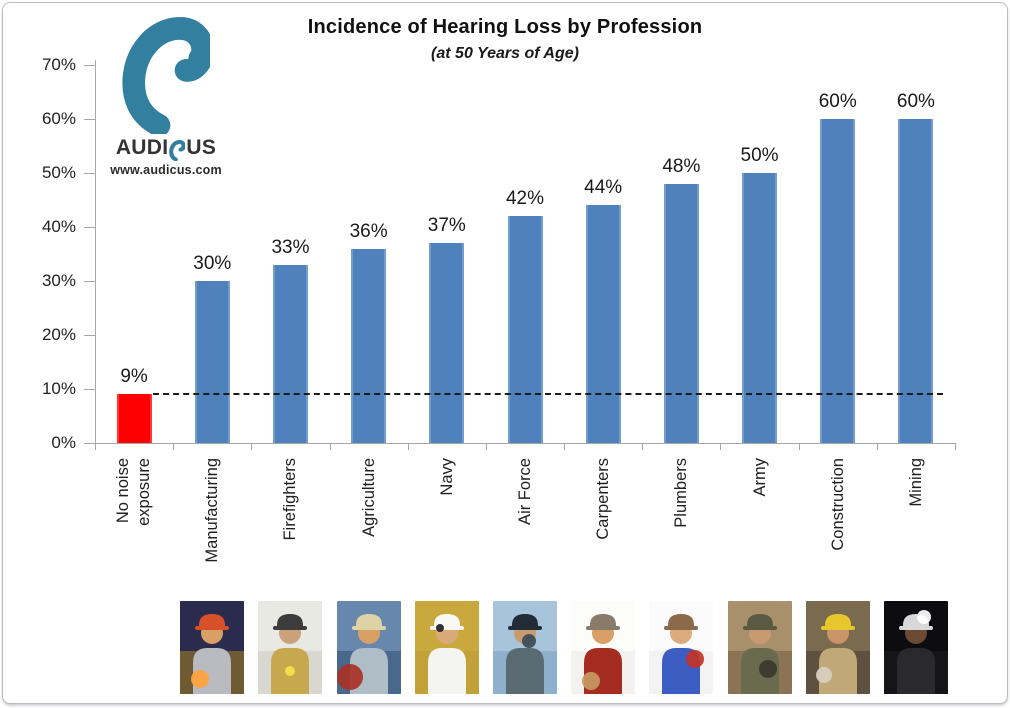 The width and height of the screenshot is (1010, 708). Describe the element at coordinates (838, 281) in the screenshot. I see `bar-construction` at that location.